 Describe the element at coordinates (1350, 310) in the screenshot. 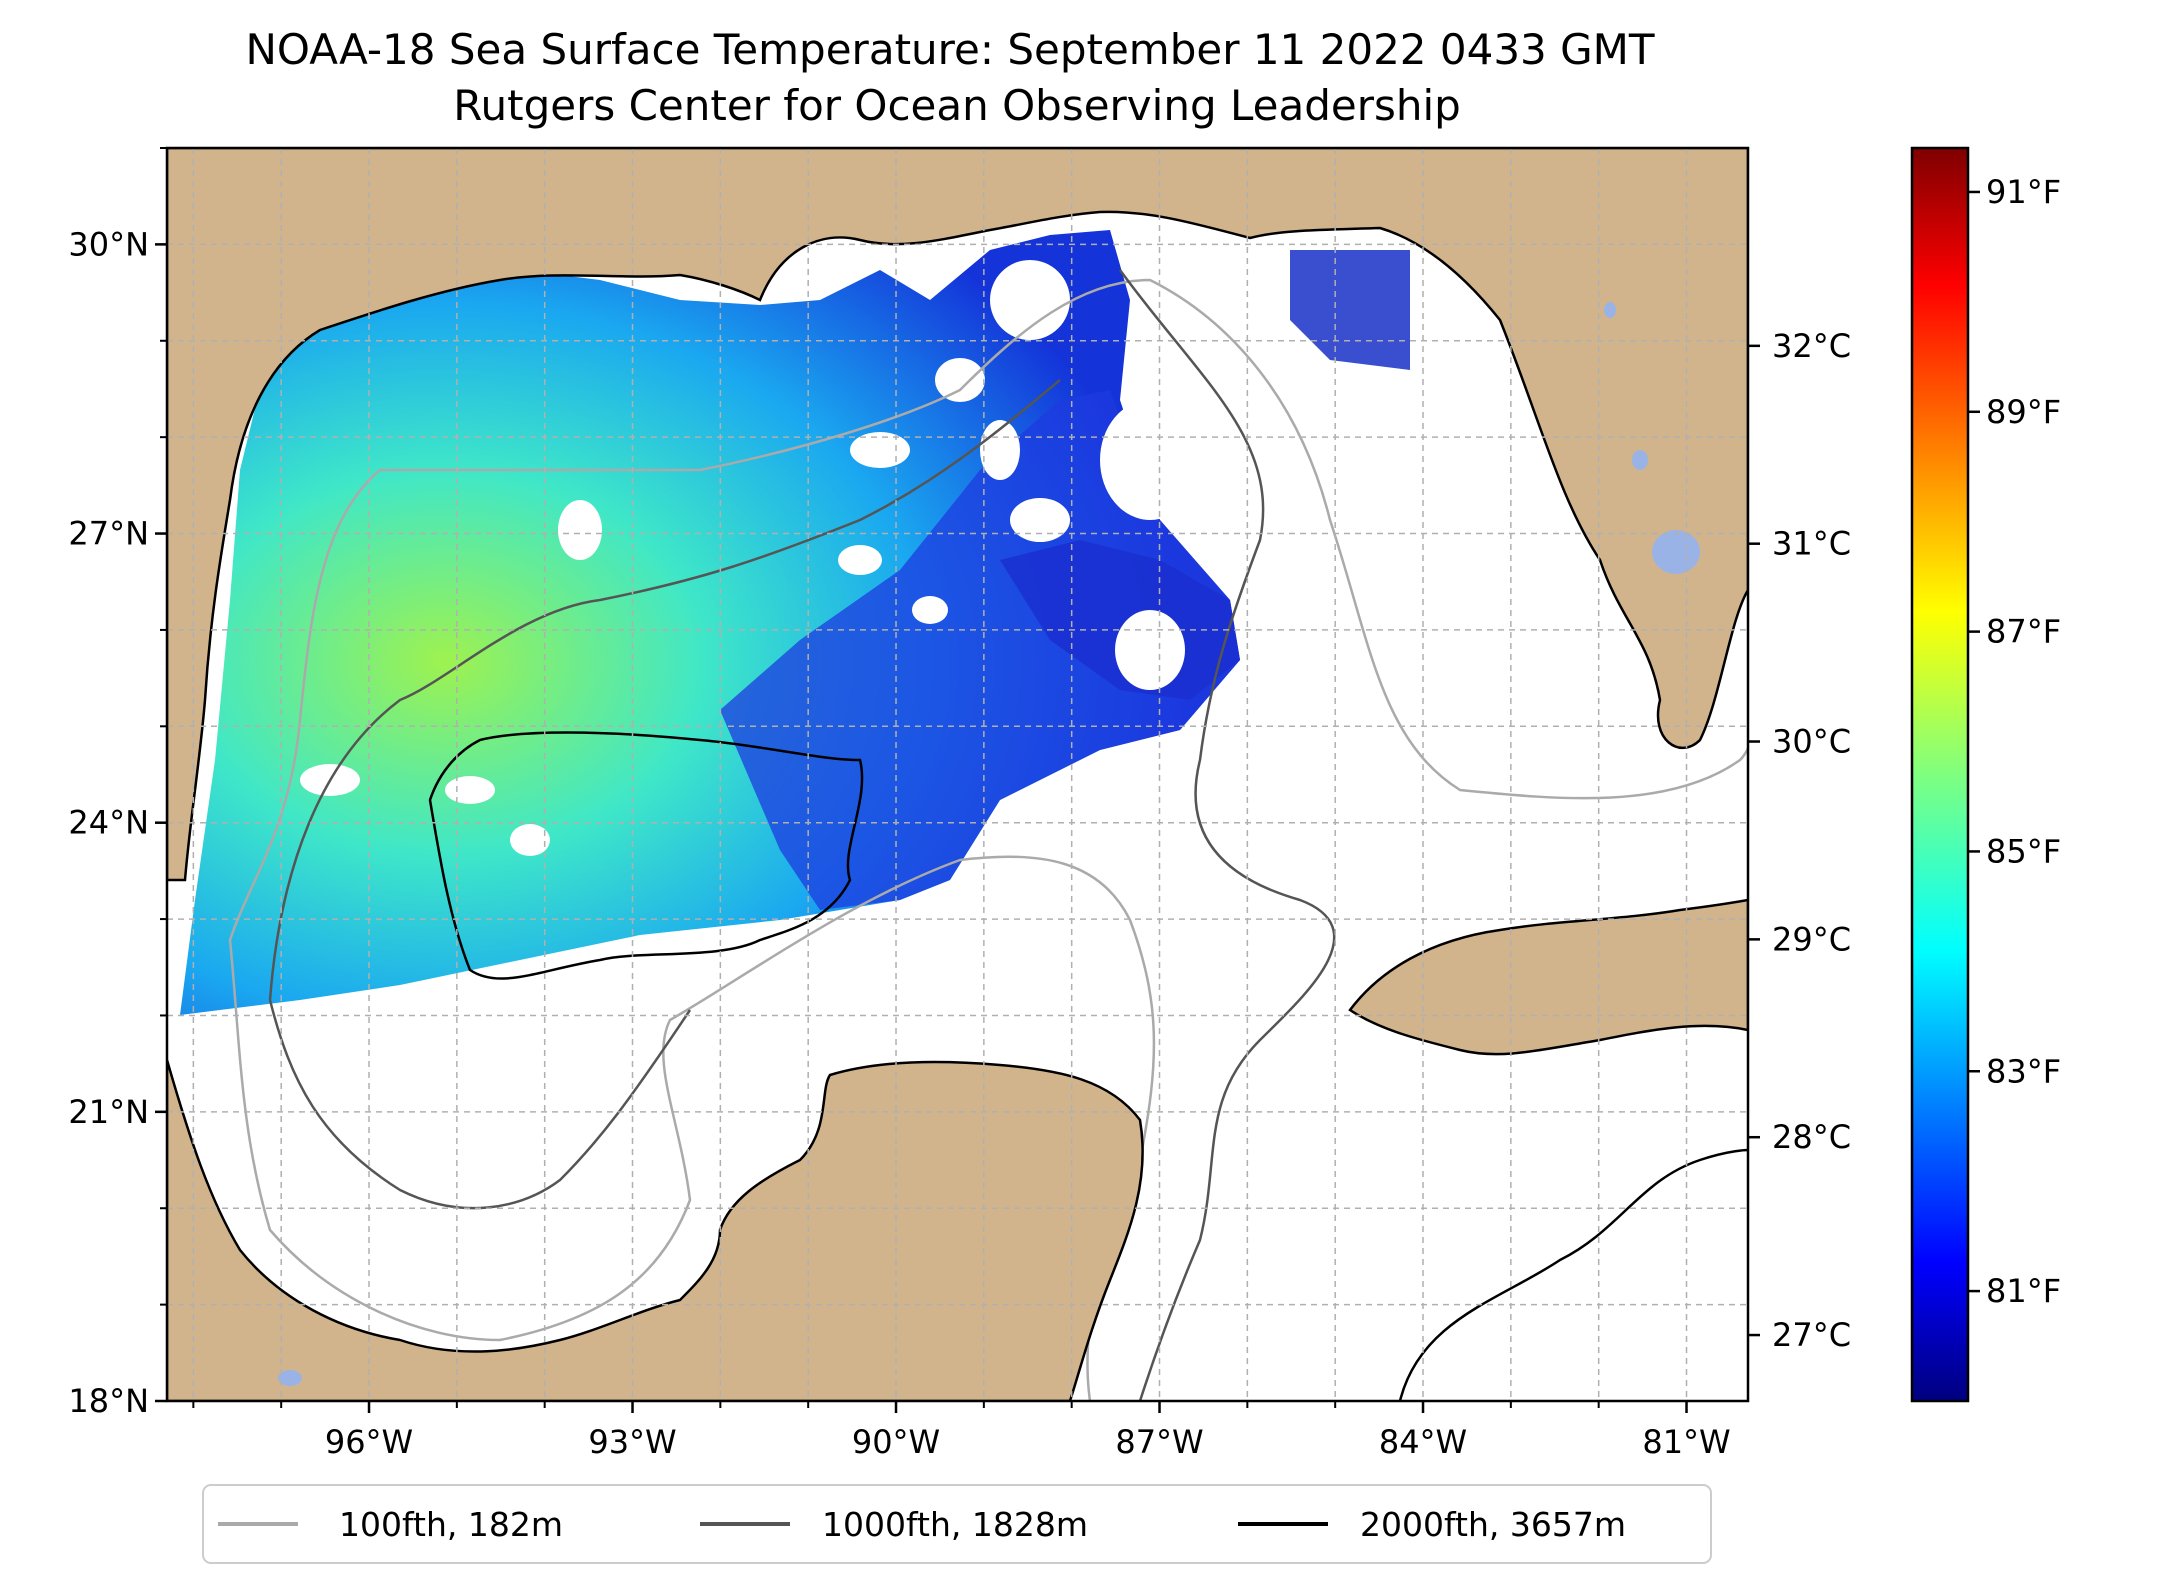

I see `sst-patch-north` at that location.